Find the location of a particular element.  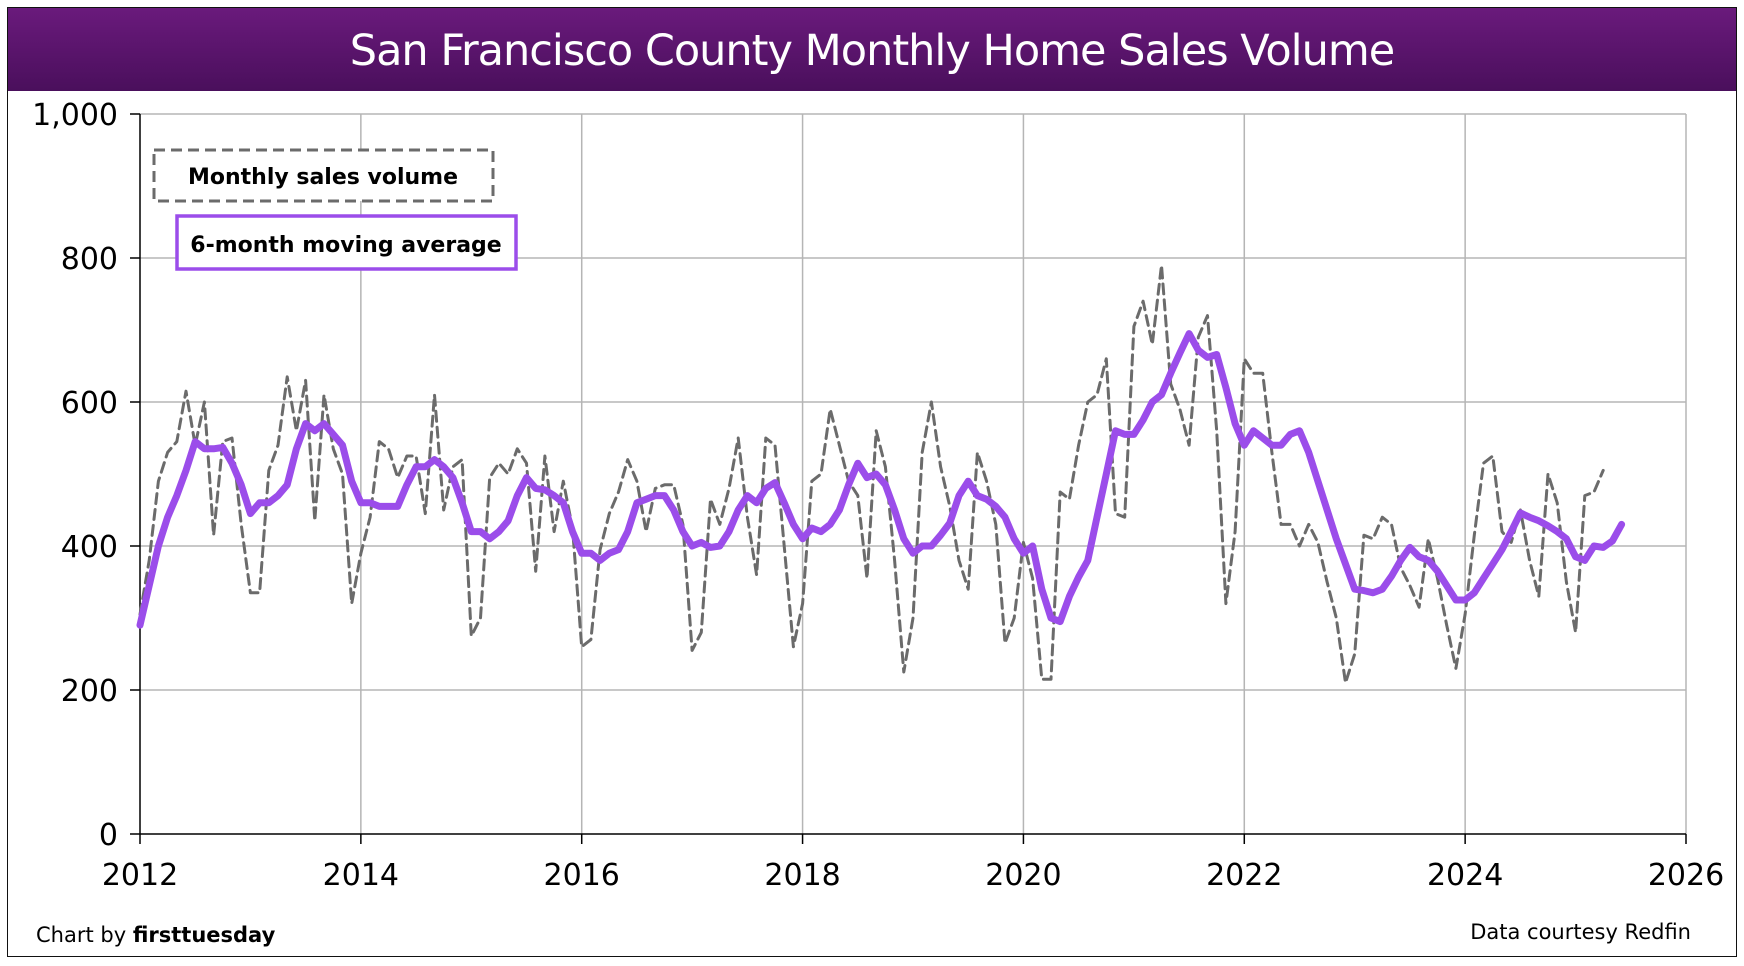

legend-box-average is located at coordinates (346, 242).